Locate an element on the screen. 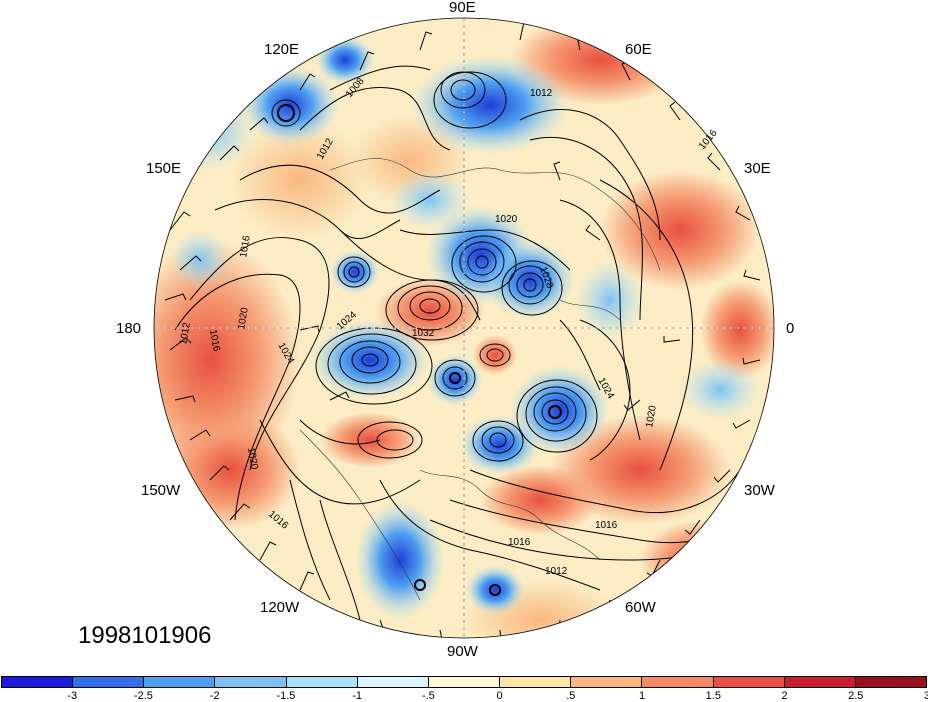 Image resolution: width=928 pixels, height=702 pixels. longitude-label-30w: 30W is located at coordinates (759, 490).